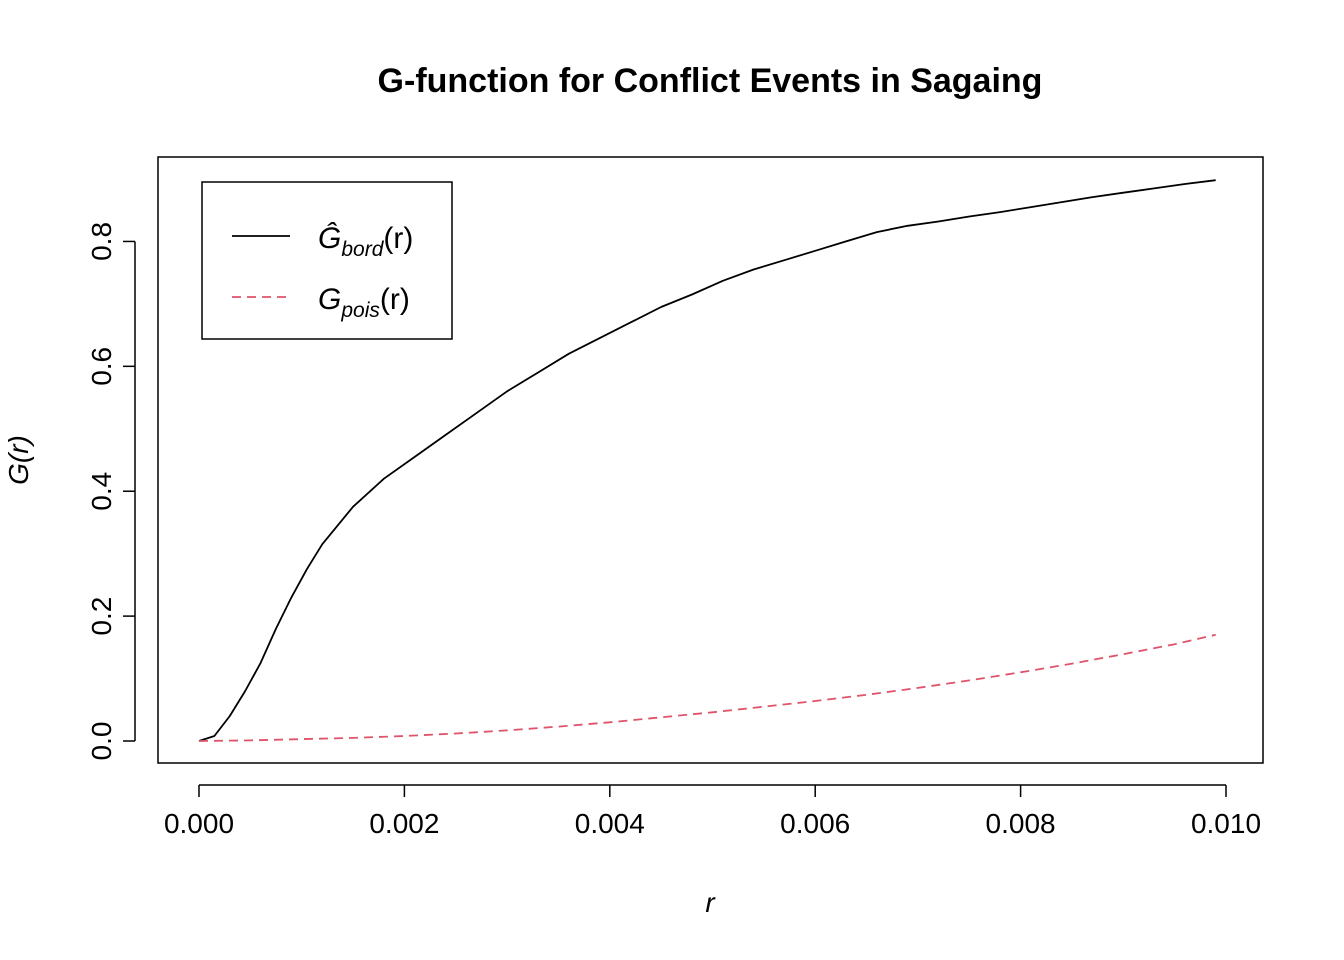 This screenshot has width=1344, height=960. I want to click on x-tick-label: 0.004, so click(610, 823).